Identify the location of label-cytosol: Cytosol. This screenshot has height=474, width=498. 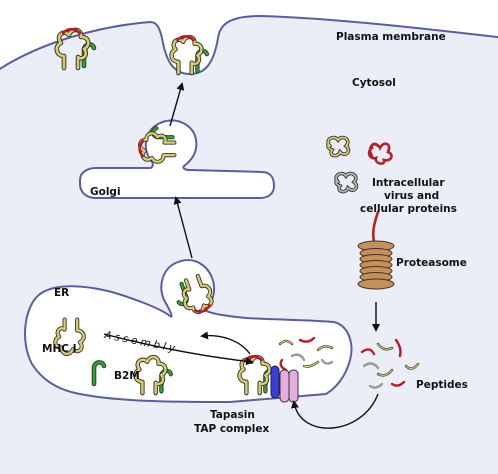
(374, 83).